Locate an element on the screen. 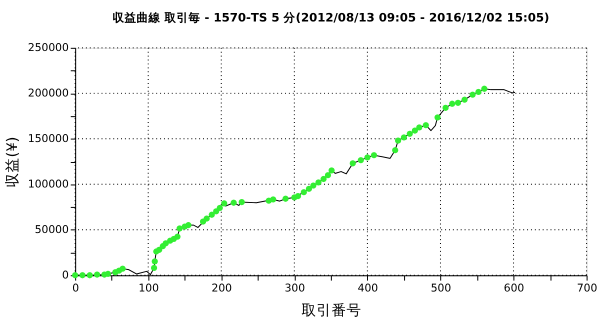  y-tick-label: 250000 is located at coordinates (48, 47).